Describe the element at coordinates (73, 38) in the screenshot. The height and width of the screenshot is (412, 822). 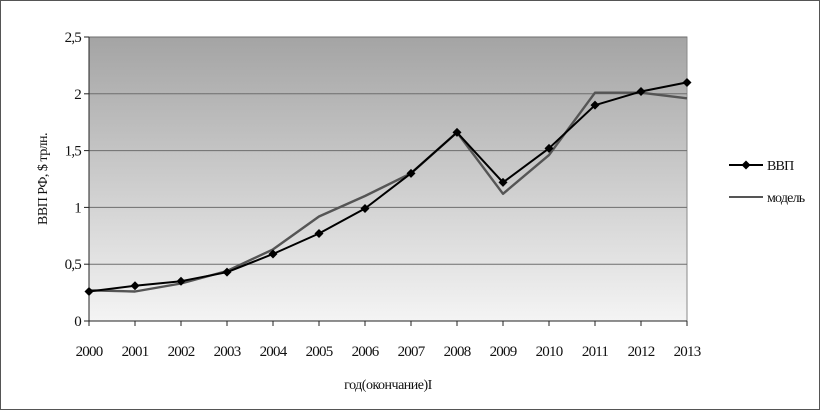
I see `y-tick-label: 2,5` at that location.